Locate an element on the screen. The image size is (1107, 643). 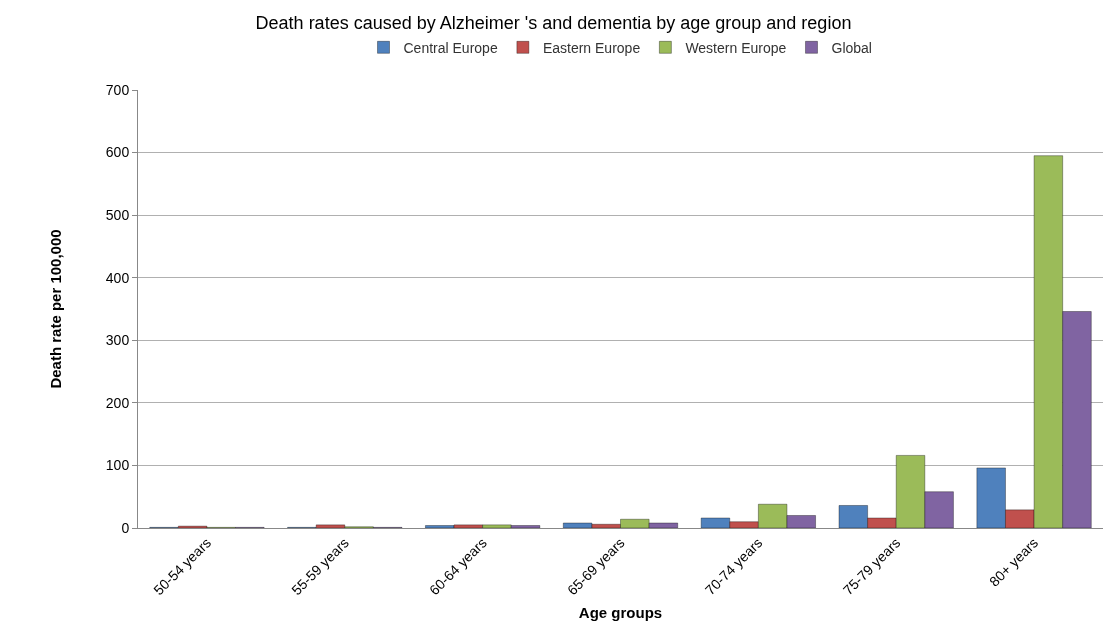
y-tick-label: 600 is located at coordinates (117, 152).